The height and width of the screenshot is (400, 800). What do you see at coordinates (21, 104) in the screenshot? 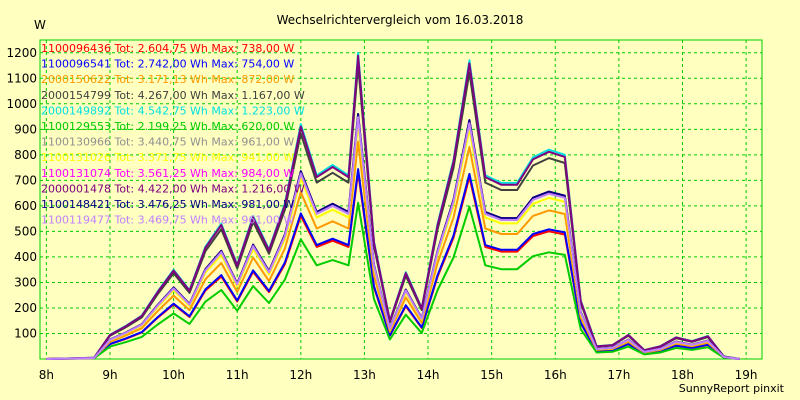
I see `y-tick-label: 1000` at bounding box center [21, 104].